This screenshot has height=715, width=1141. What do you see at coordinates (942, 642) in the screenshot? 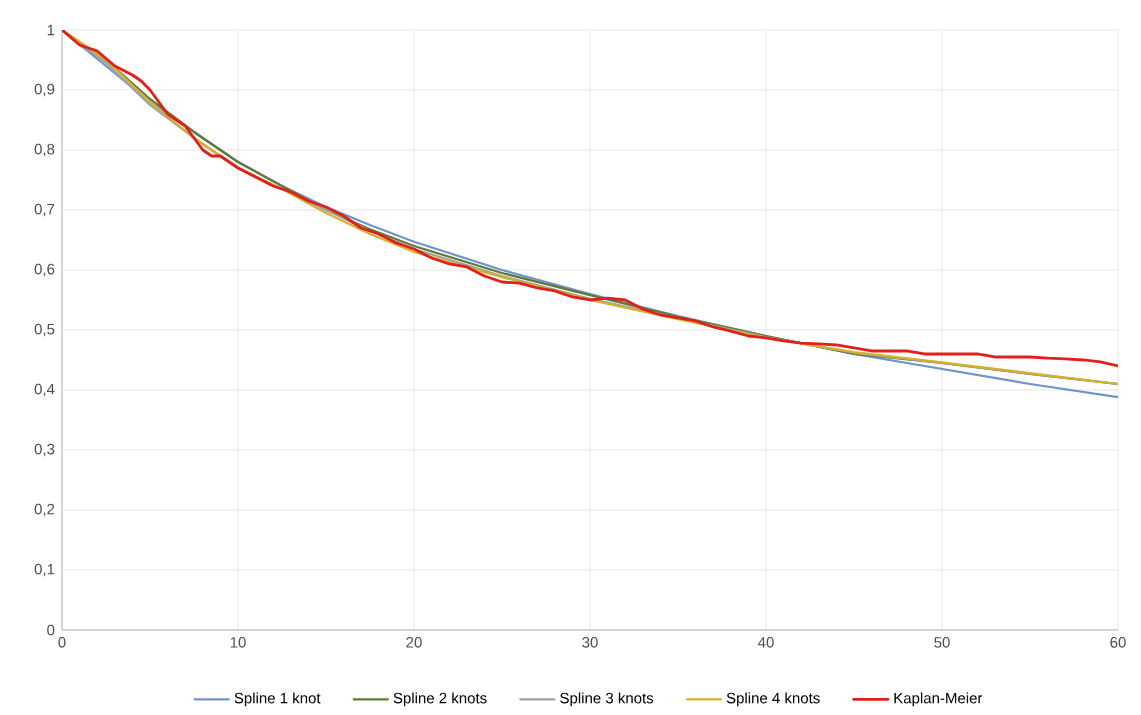
I see `x-tick-label: 50` at bounding box center [942, 642].